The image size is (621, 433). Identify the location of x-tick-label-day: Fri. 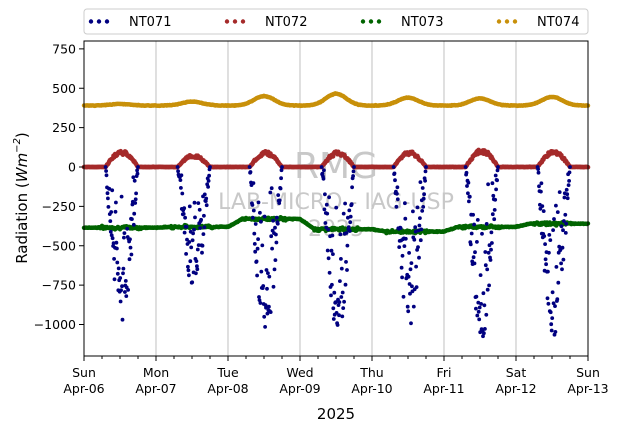
(444, 372).